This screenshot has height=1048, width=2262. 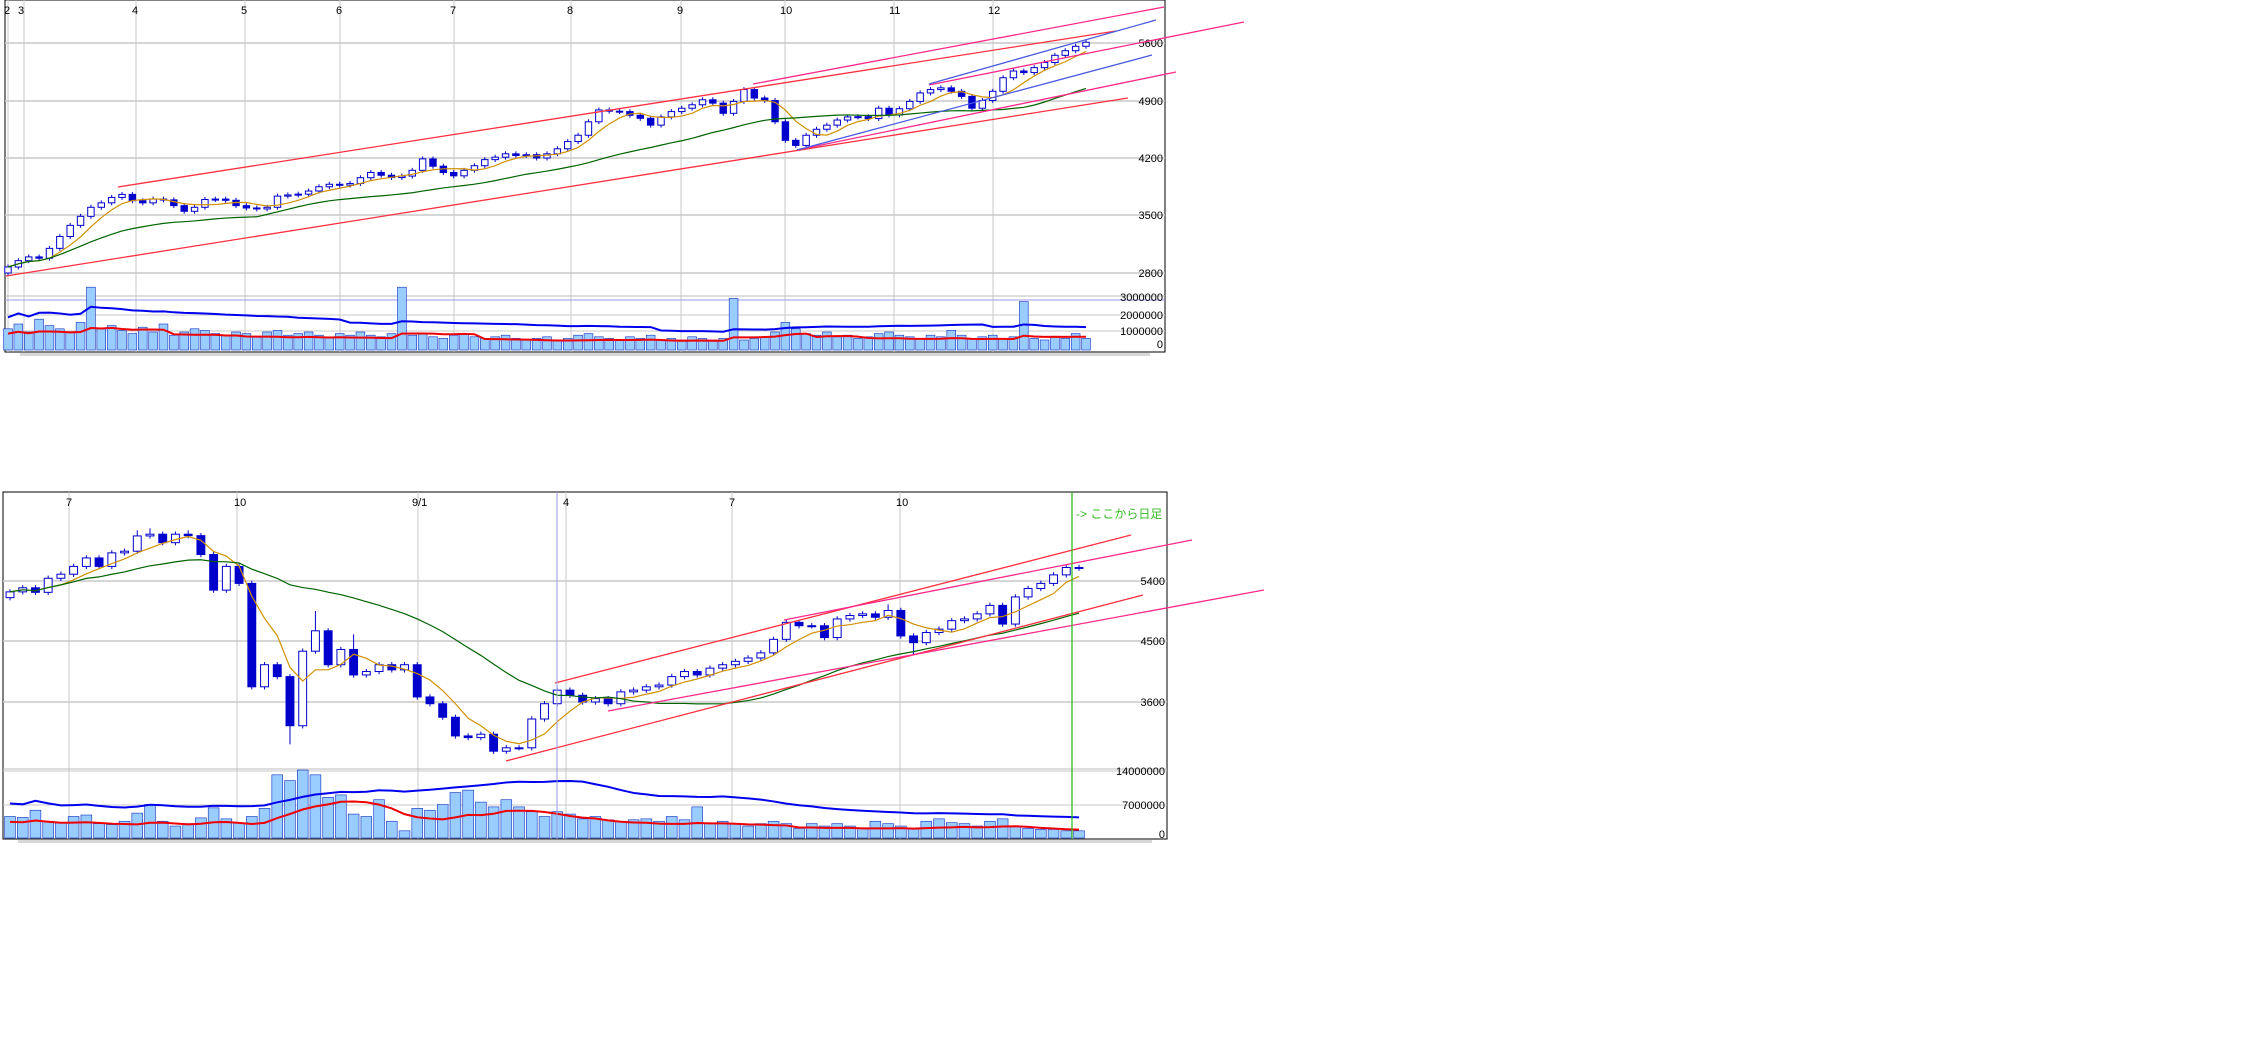 What do you see at coordinates (547, 177) in the screenshot?
I see `moving-average-long` at bounding box center [547, 177].